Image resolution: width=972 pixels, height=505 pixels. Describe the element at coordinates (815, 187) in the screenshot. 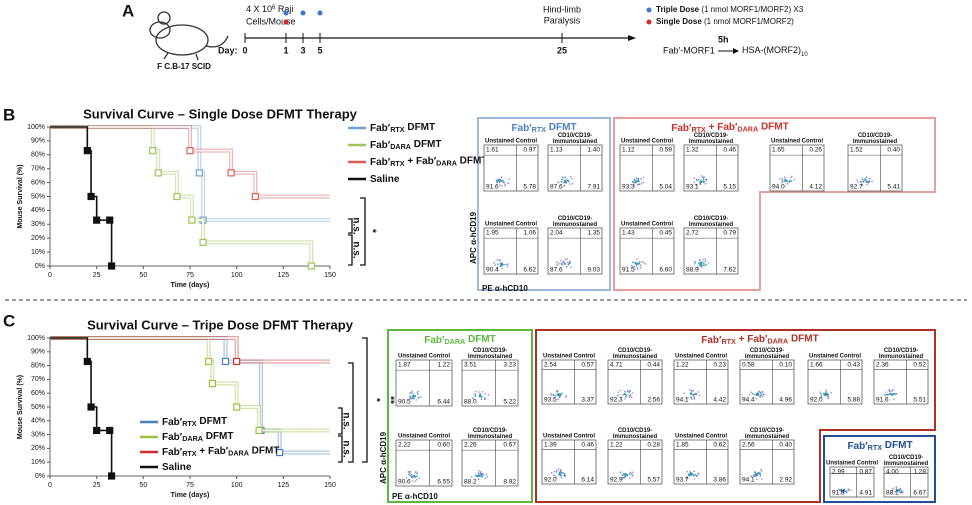

I see `quadrant-value: 4.12` at that location.